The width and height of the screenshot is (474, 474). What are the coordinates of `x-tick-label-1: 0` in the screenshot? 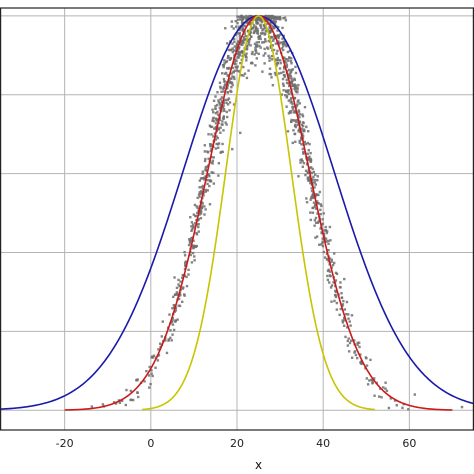 It's located at (150, 443).